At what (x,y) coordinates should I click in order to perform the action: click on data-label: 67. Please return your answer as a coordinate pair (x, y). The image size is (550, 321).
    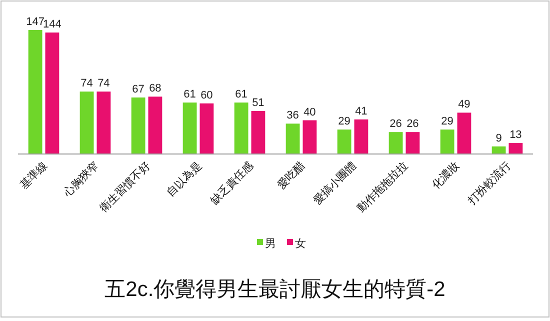
    Looking at the image, I should click on (138, 89).